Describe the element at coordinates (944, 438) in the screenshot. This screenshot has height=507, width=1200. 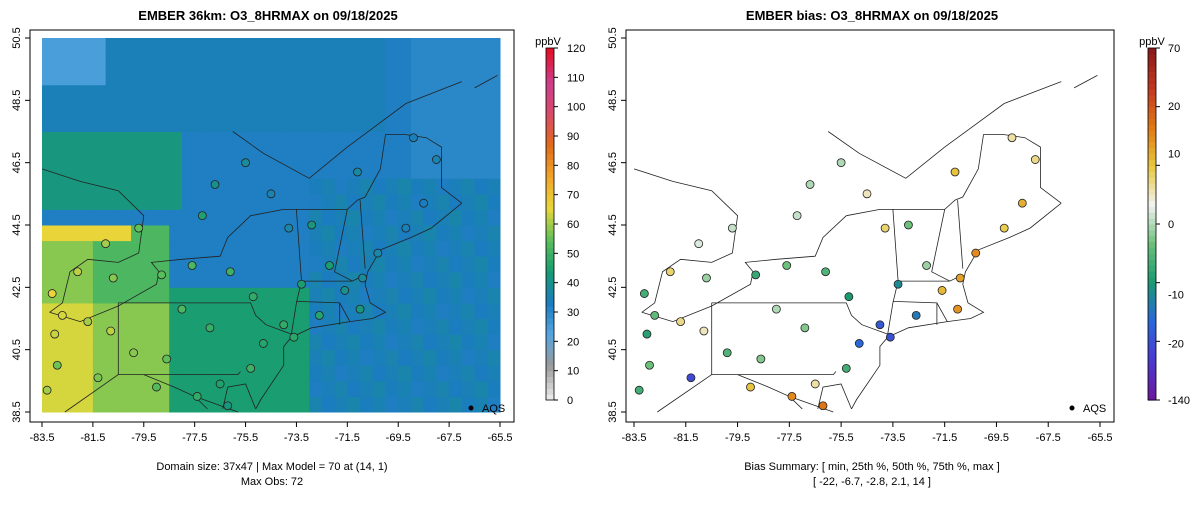
I see `x-tick-label: -71.5` at that location.